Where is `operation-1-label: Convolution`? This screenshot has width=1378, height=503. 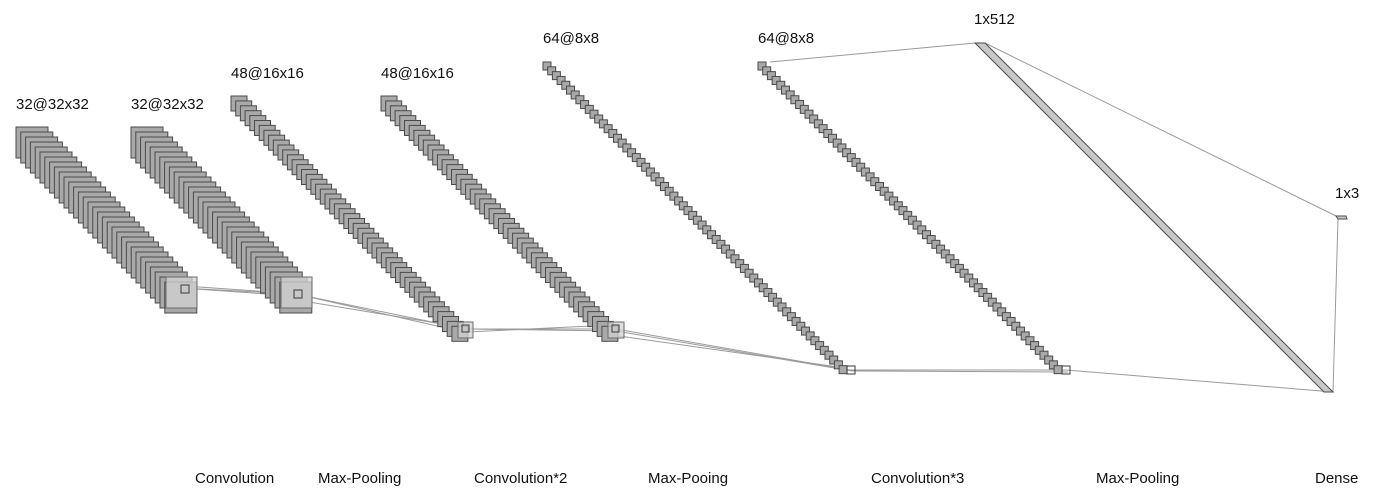
operation-1-label: Convolution is located at coordinates (234, 478).